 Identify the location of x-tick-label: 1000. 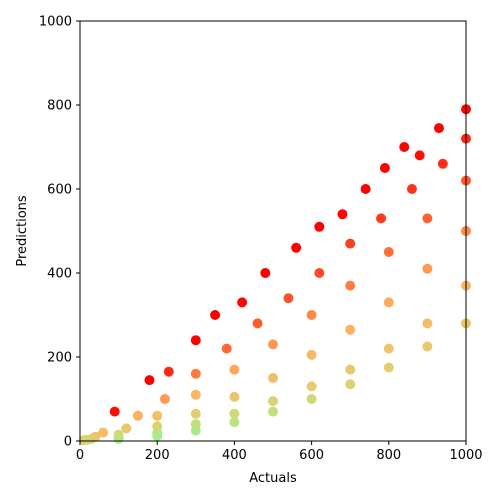
(465, 455).